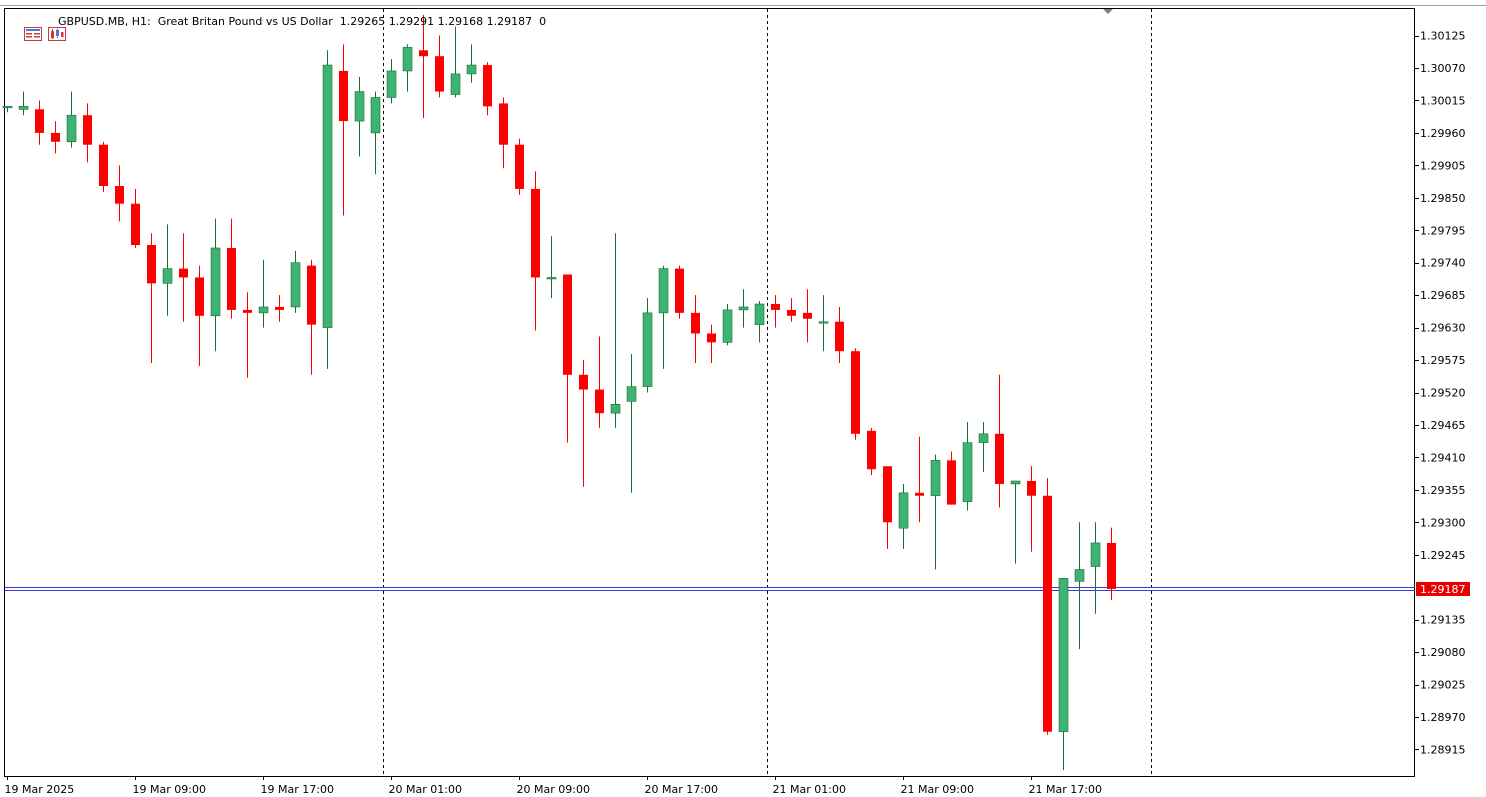 This screenshot has height=797, width=1486. Describe the element at coordinates (1443, 360) in the screenshot. I see `price-tick-label: 1.29575` at that location.